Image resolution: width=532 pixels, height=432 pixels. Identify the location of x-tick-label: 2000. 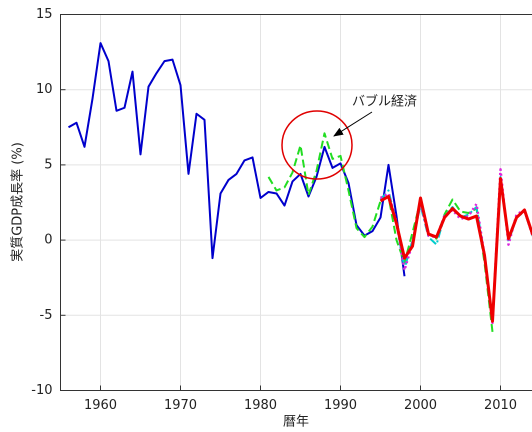
(420, 405).